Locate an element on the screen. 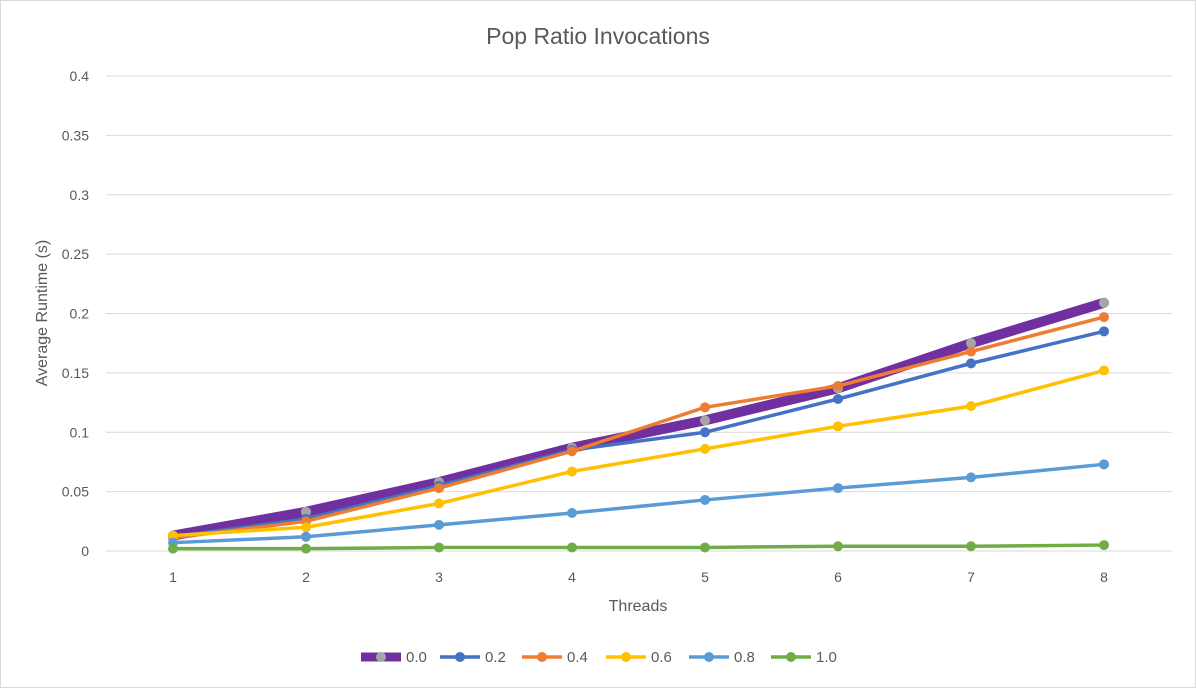  legend-label: 0.6 is located at coordinates (661, 657).